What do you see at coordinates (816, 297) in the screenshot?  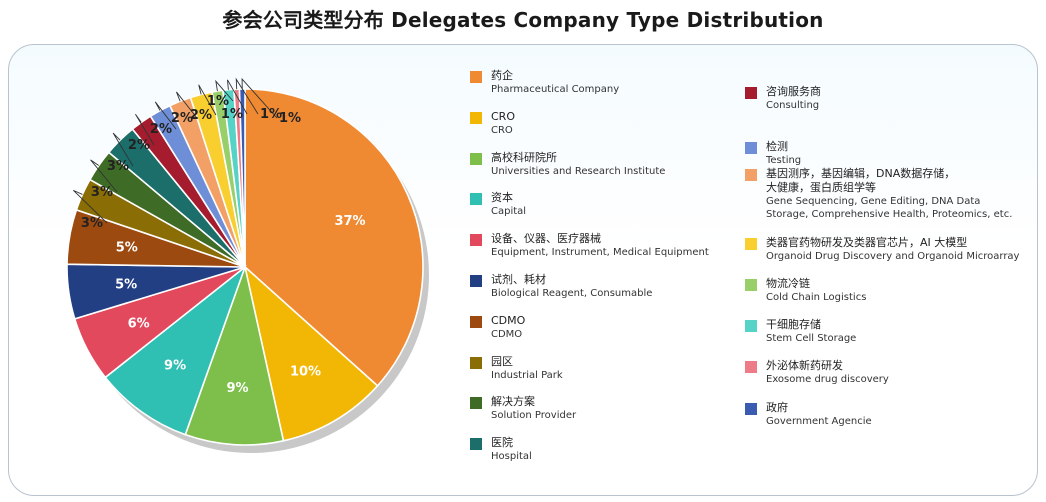 I see `legend-label-en: Cold Chain Logistics` at bounding box center [816, 297].